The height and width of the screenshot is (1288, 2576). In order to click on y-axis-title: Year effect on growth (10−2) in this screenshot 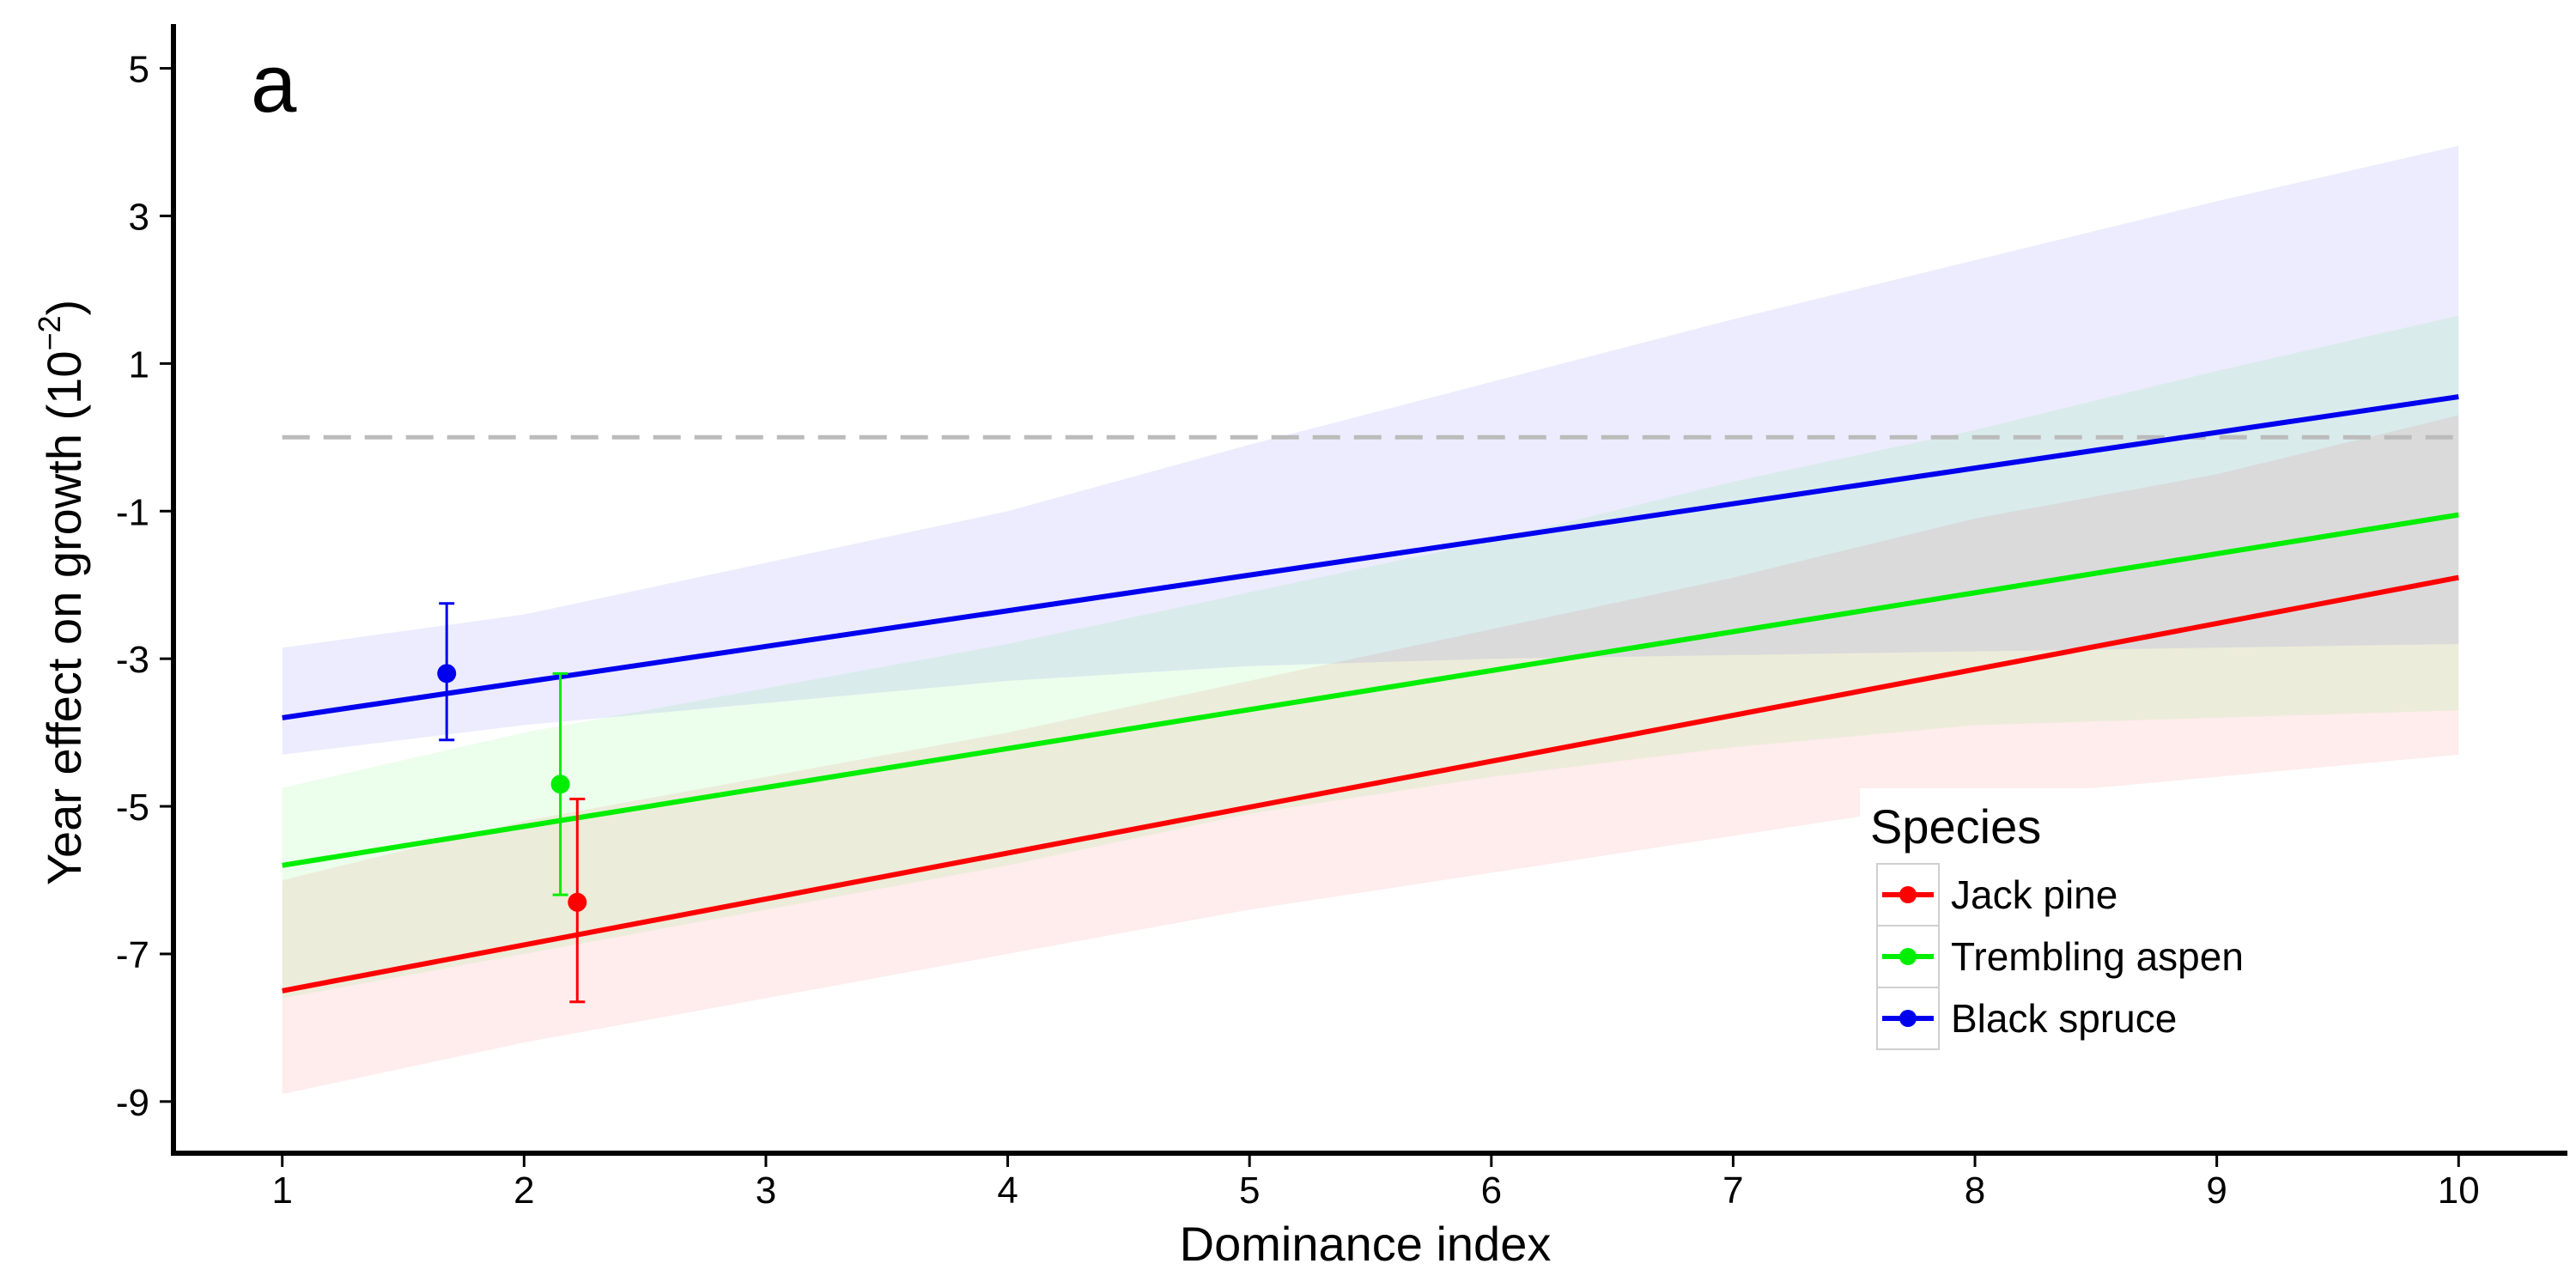, I will do `click(61, 592)`.